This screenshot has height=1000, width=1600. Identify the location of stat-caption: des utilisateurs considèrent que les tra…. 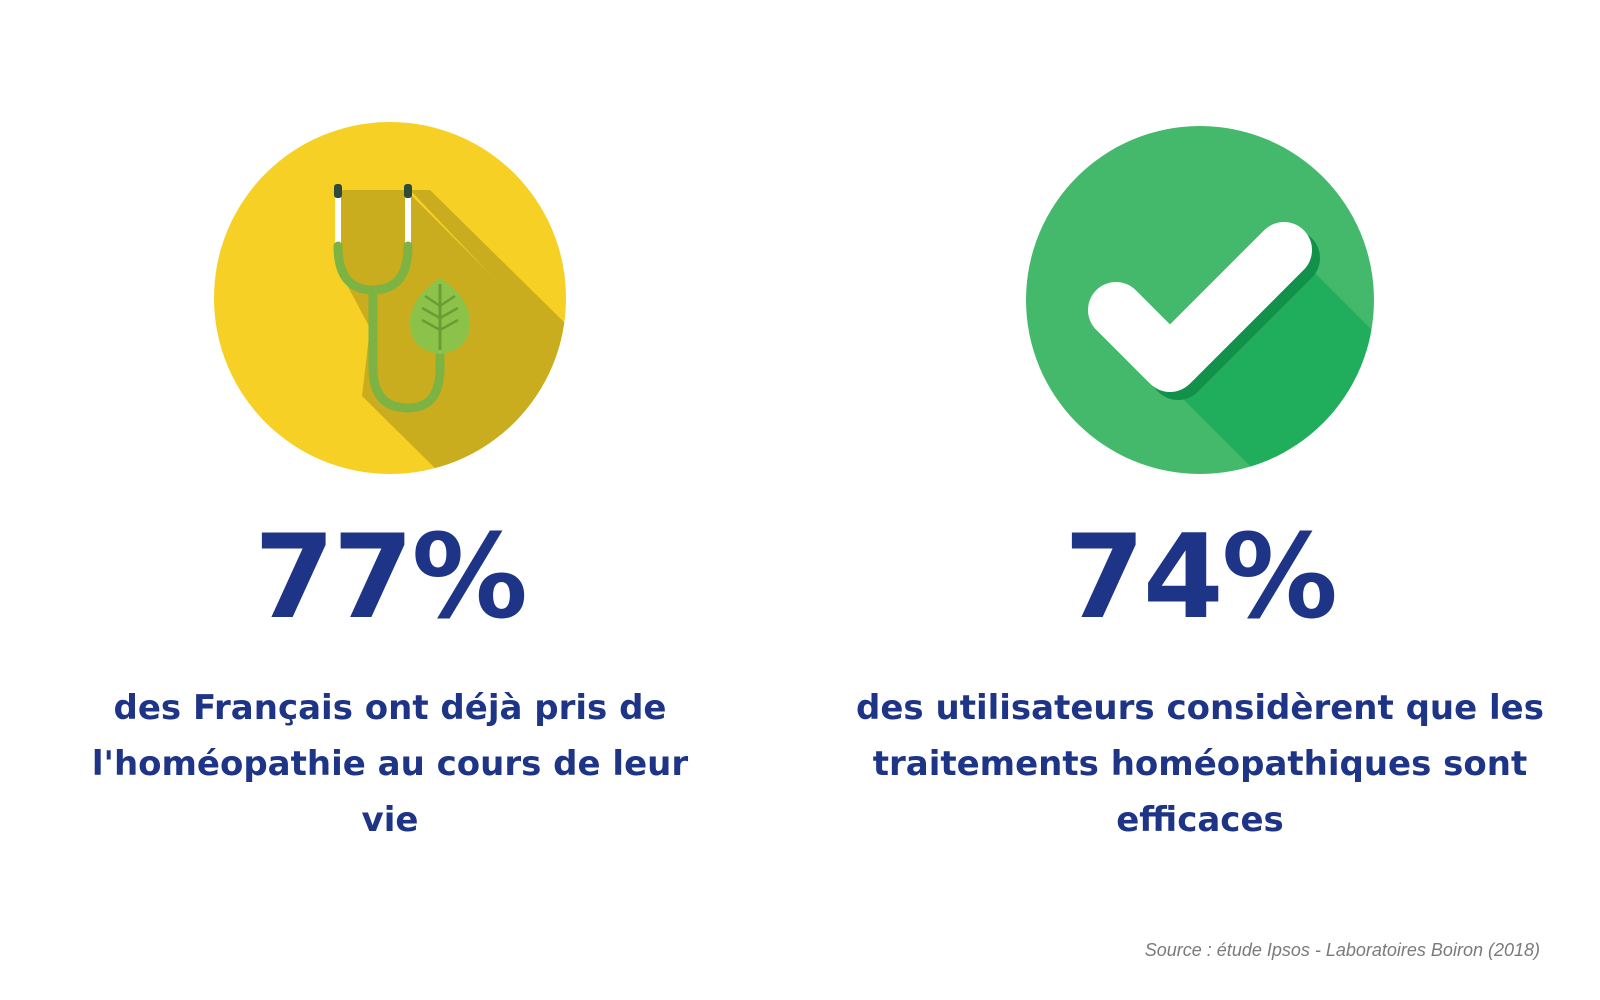
(1200, 764).